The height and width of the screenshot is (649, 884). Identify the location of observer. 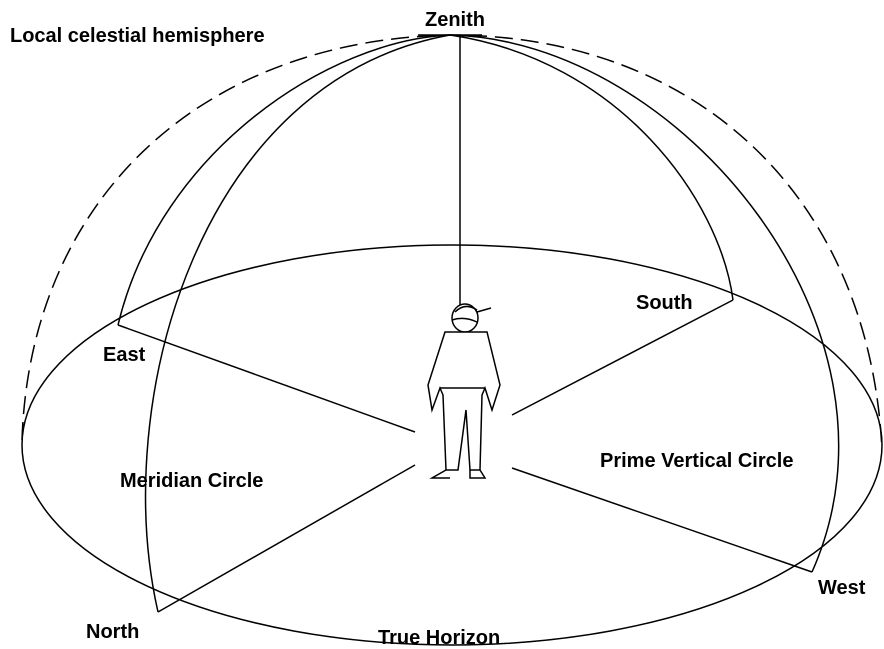
(464, 391).